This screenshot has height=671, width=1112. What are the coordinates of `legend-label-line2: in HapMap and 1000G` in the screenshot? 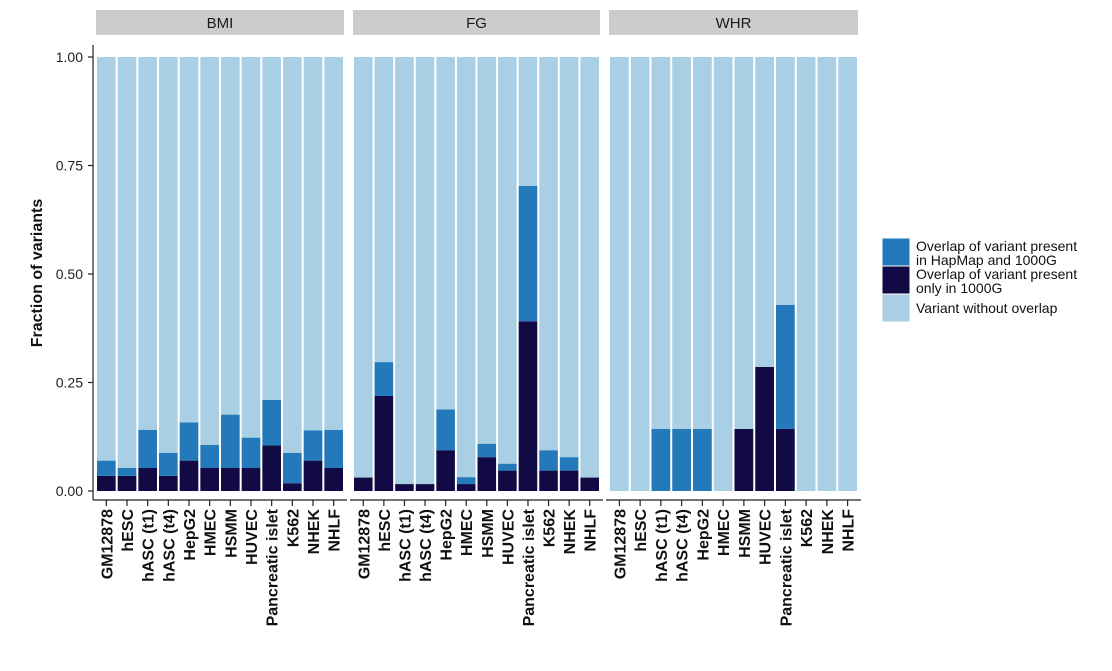 It's located at (986, 260).